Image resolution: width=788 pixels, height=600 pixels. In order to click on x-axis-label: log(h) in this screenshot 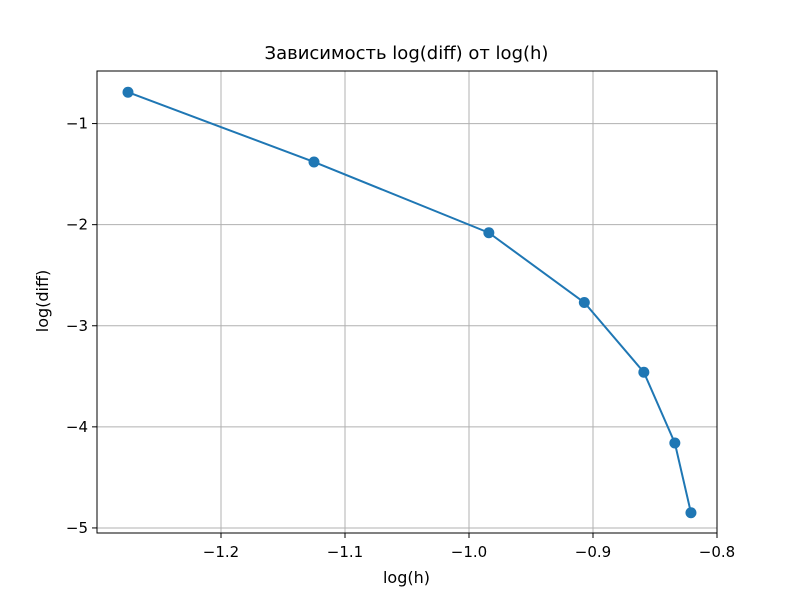, I will do `click(406, 577)`.